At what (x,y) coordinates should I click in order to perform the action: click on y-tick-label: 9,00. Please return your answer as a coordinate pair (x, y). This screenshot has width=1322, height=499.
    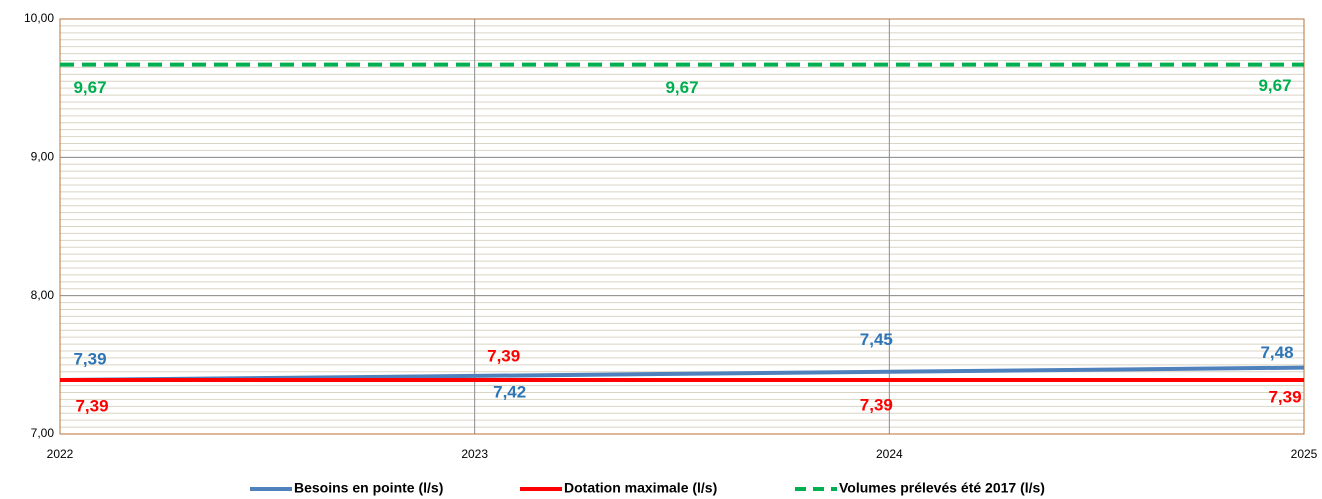
    Looking at the image, I should click on (43, 157).